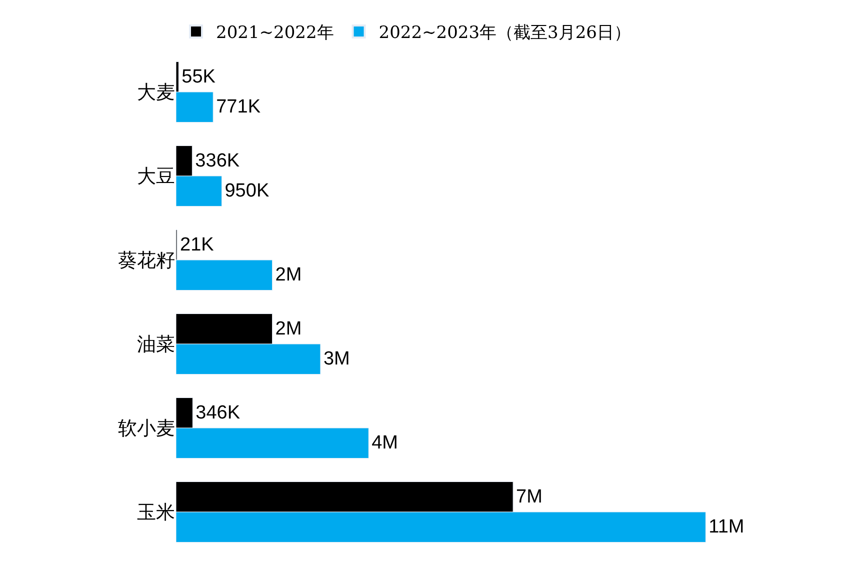  I want to click on data-label: 3M, so click(336, 359).